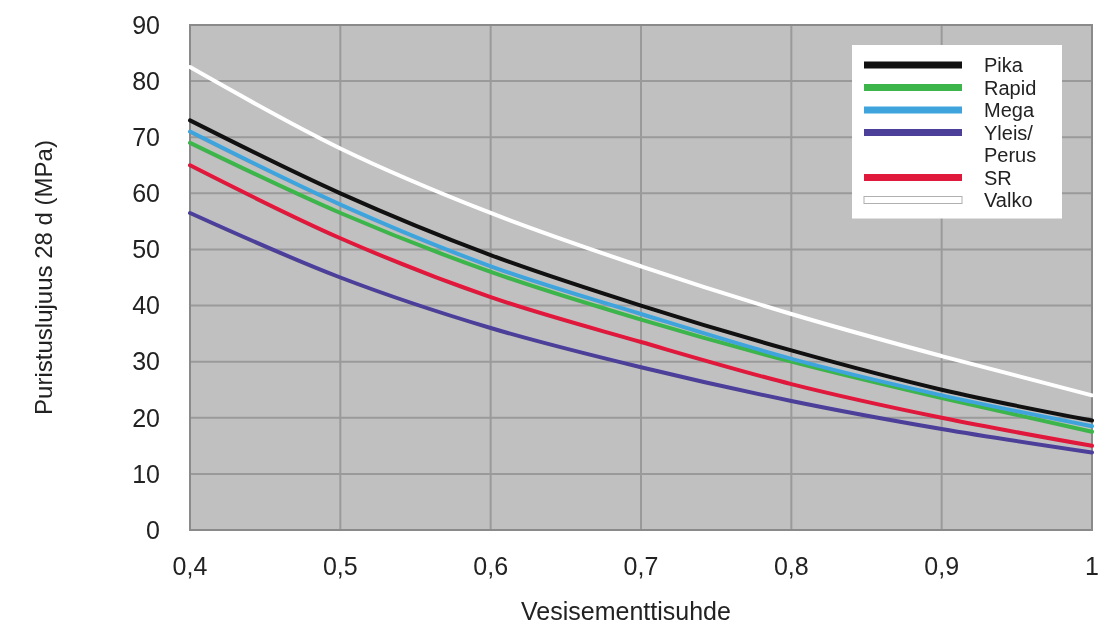  Describe the element at coordinates (153, 529) in the screenshot. I see `y-tick-label: 0` at that location.